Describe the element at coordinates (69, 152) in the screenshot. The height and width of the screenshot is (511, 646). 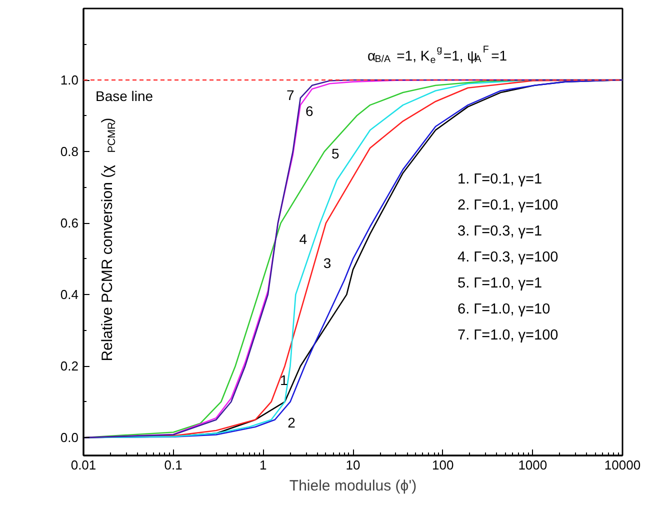
I see `y-tick-label: 0.8` at that location.